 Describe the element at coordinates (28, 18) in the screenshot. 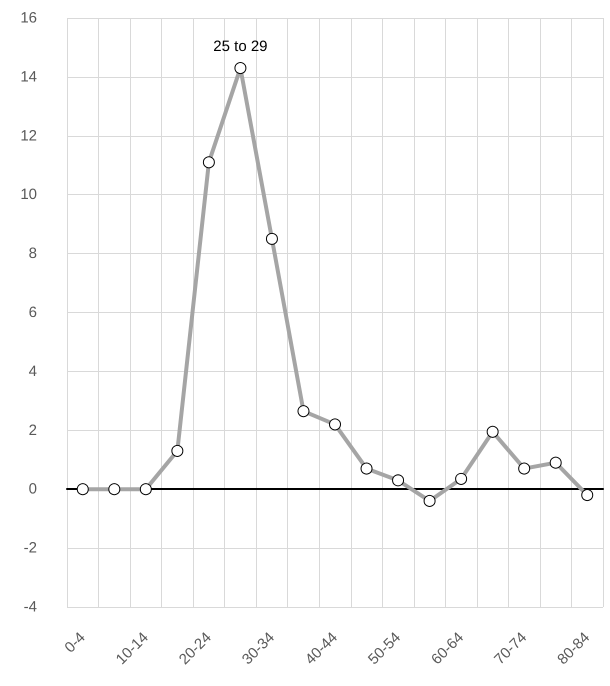

I see `y-tick-label: 16` at that location.